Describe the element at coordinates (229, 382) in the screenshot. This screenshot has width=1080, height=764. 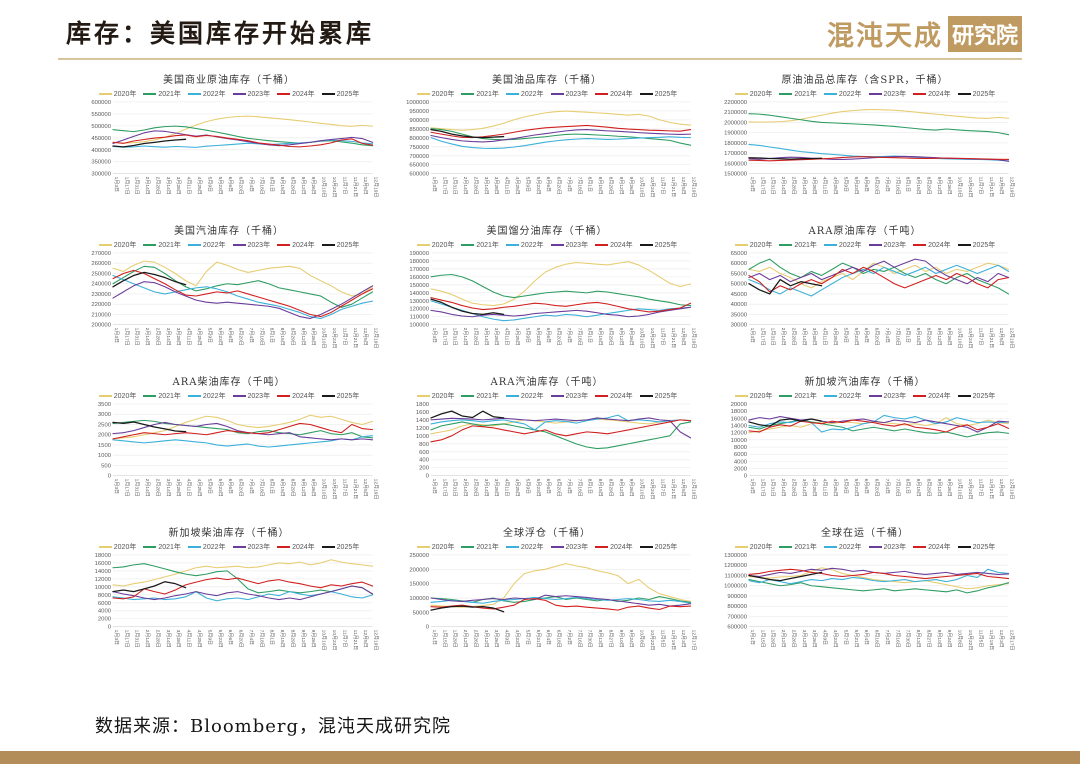
I see `chart-title: ARA柴油库存（千吨）` at that location.